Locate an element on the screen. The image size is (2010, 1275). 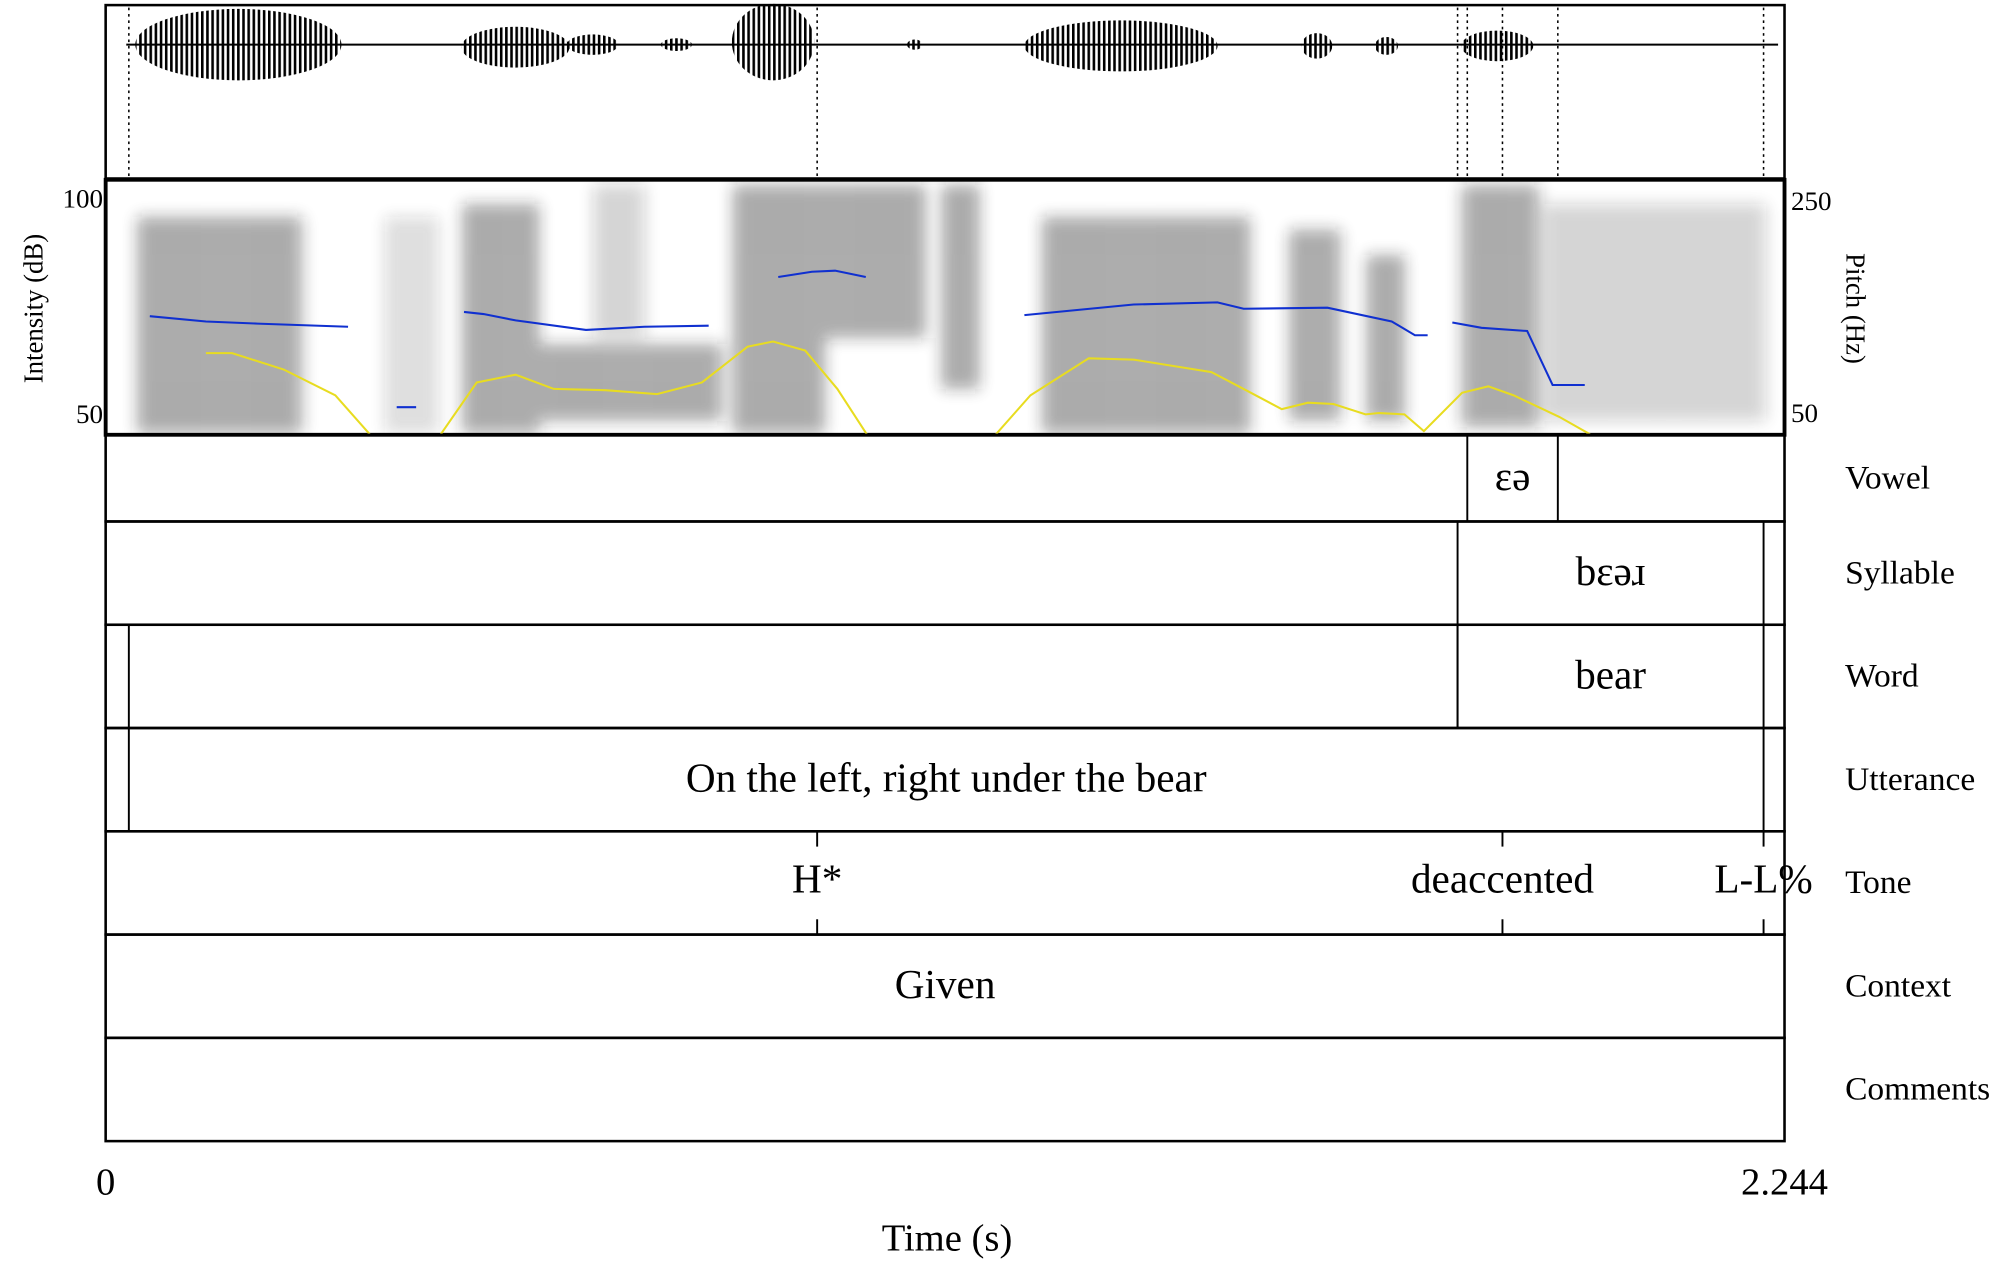
tier-name: Utterance is located at coordinates (1910, 779).